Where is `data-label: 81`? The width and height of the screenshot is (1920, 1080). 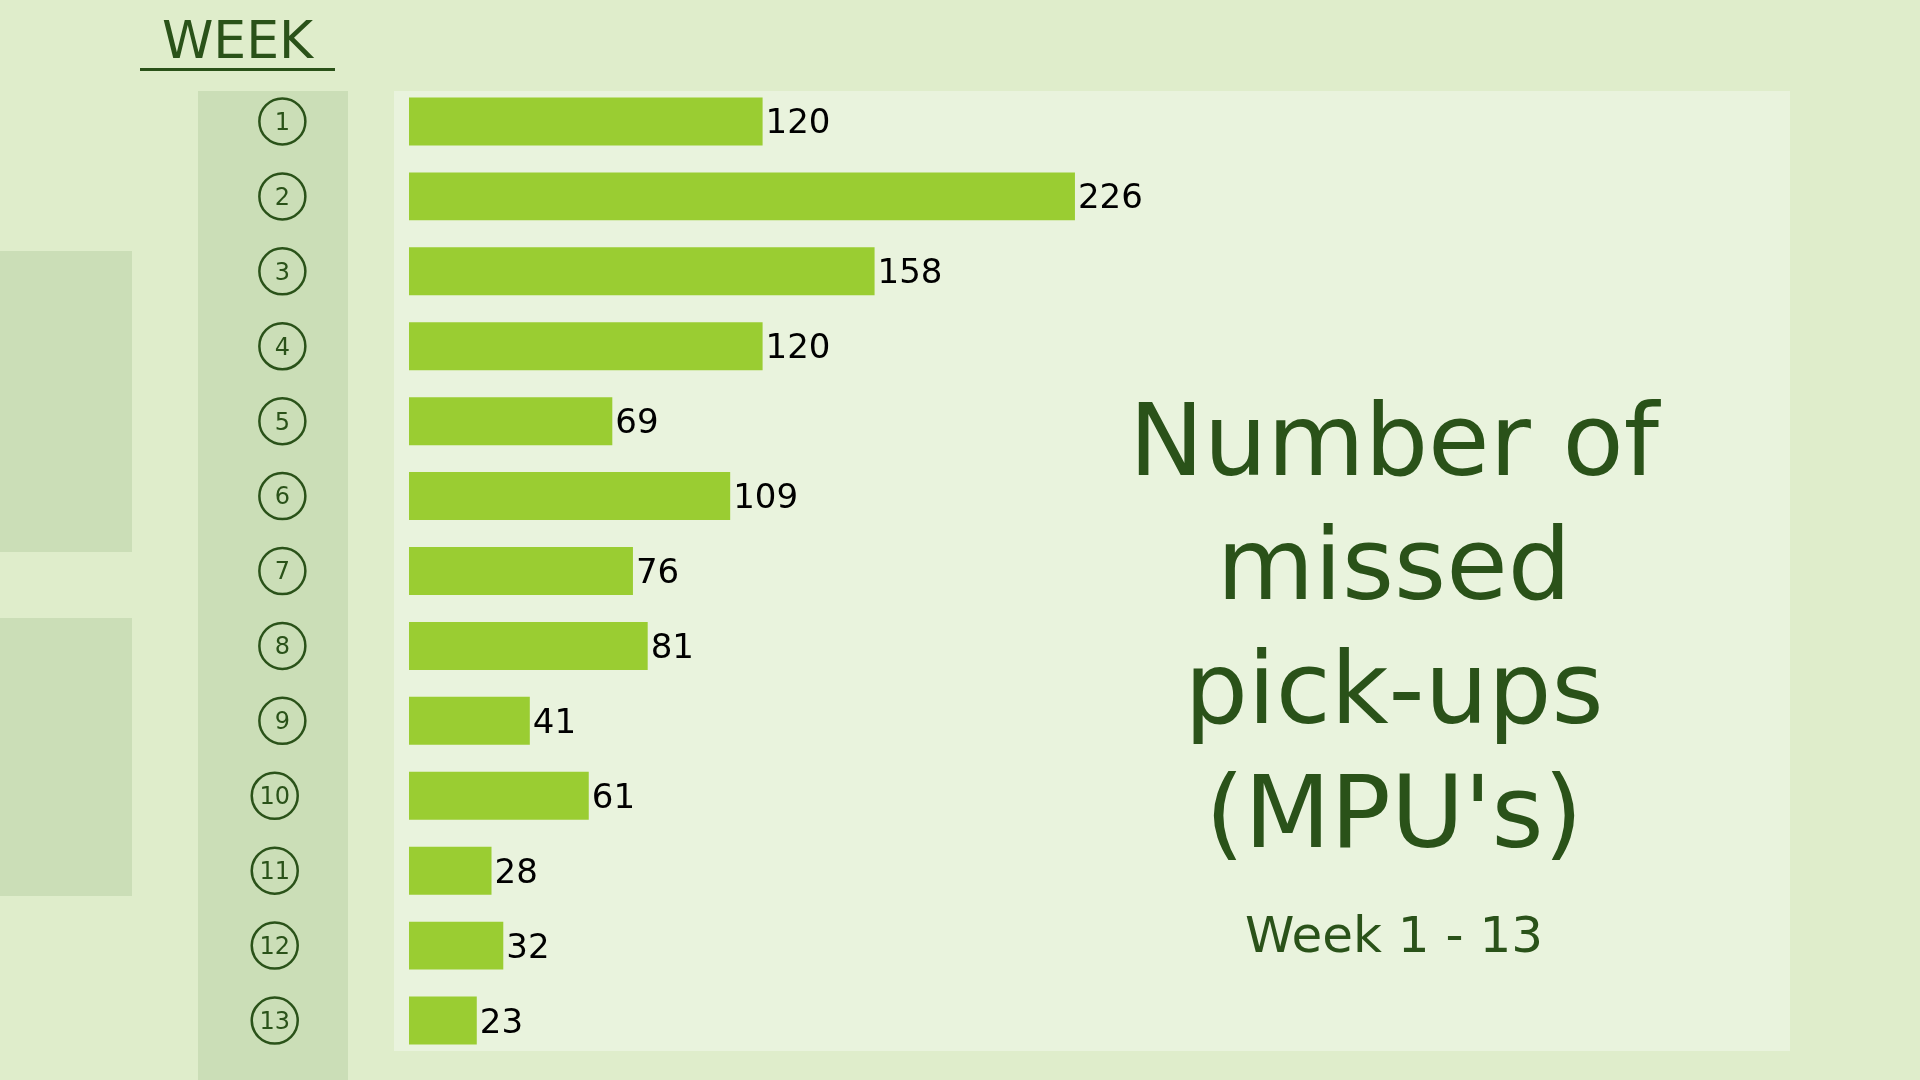
data-label: 81 is located at coordinates (672, 645).